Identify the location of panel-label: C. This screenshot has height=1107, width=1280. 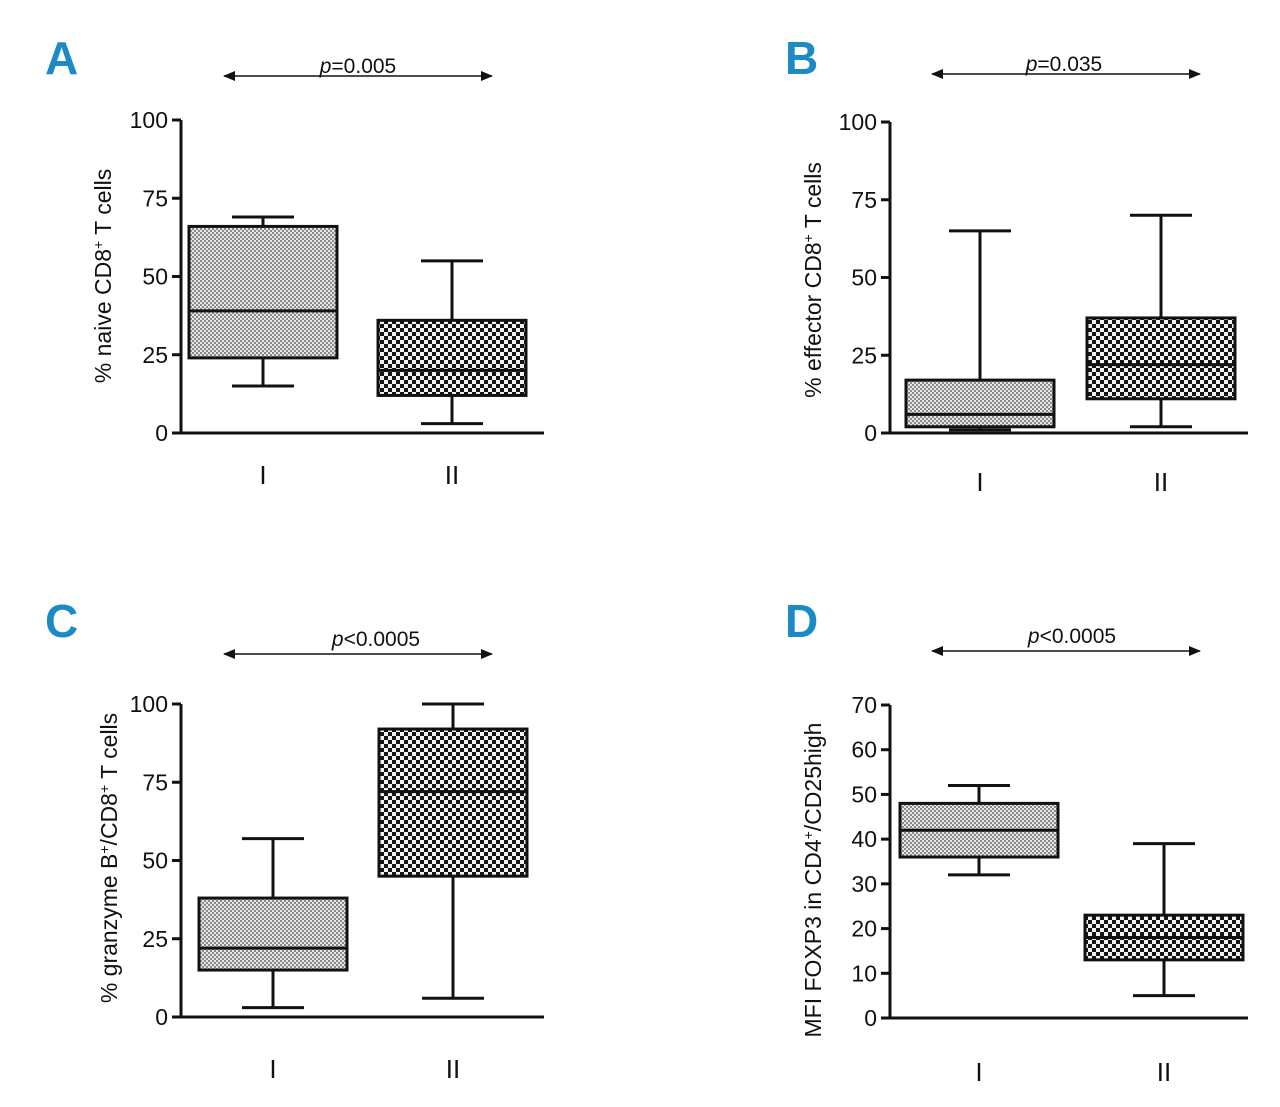
(61, 621).